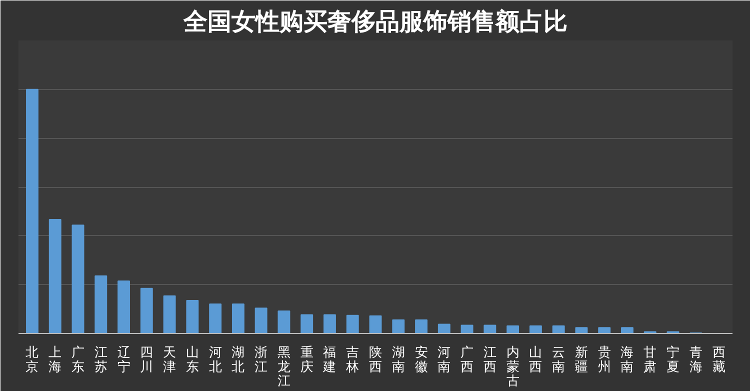 The height and width of the screenshot is (391, 750). What do you see at coordinates (329, 359) in the screenshot?
I see `x-tick-label: 福建` at bounding box center [329, 359].